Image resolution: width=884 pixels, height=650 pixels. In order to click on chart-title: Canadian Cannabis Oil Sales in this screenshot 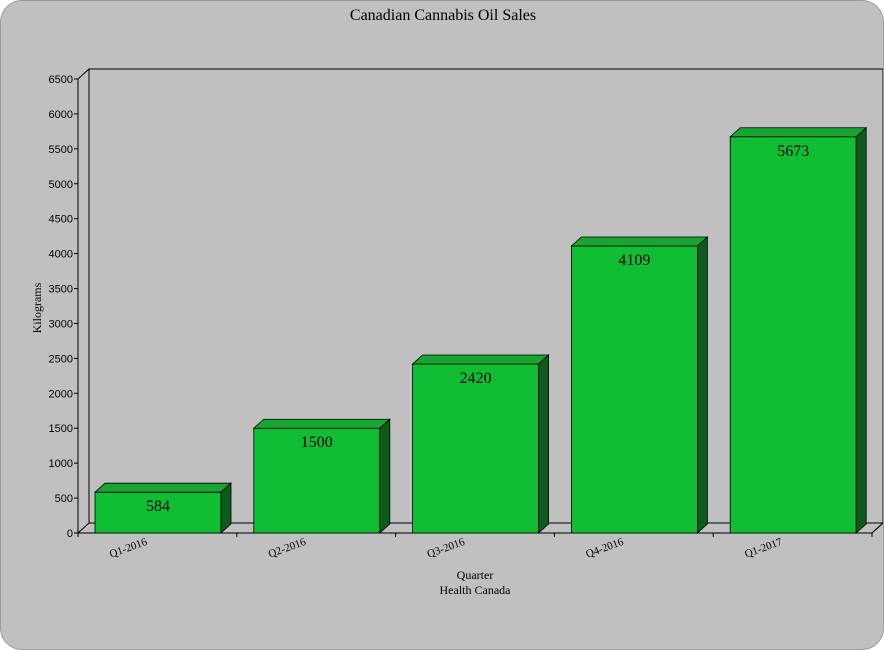, I will do `click(443, 15)`.